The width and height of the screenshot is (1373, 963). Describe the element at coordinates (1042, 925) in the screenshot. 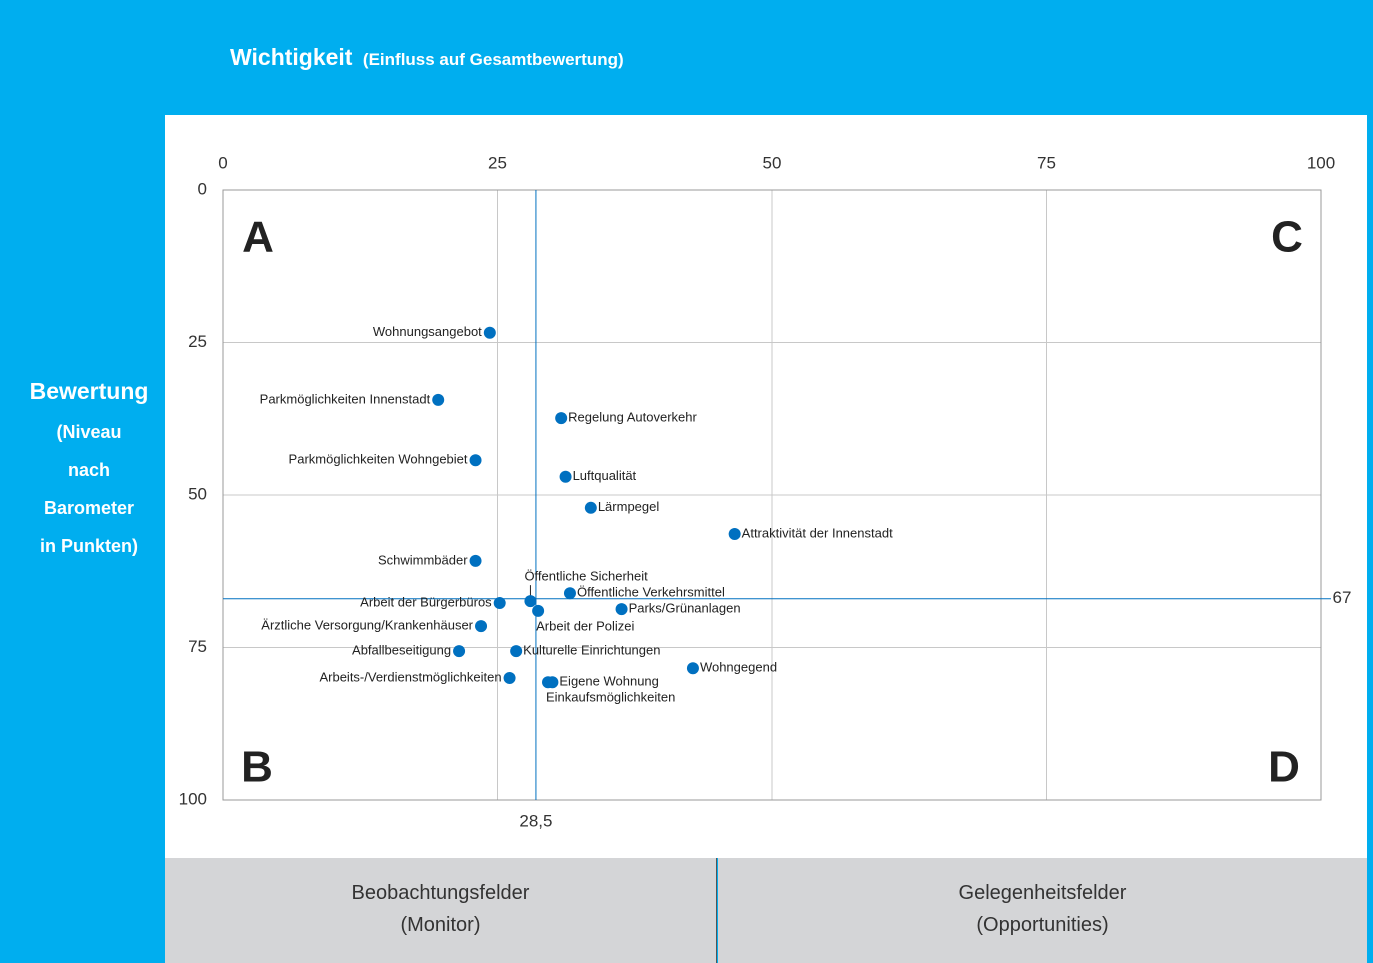

I see `footer-subtitle: (Opportunities)` at that location.